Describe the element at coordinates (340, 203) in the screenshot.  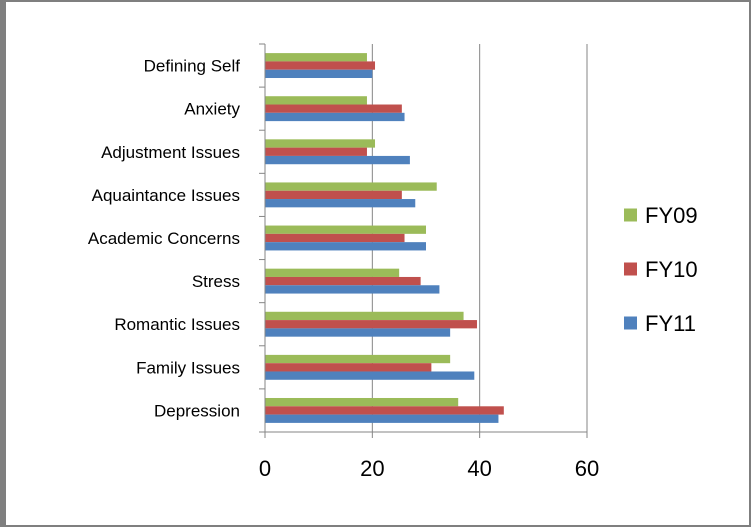
I see `bar-aquaintance-issues-fy11` at that location.